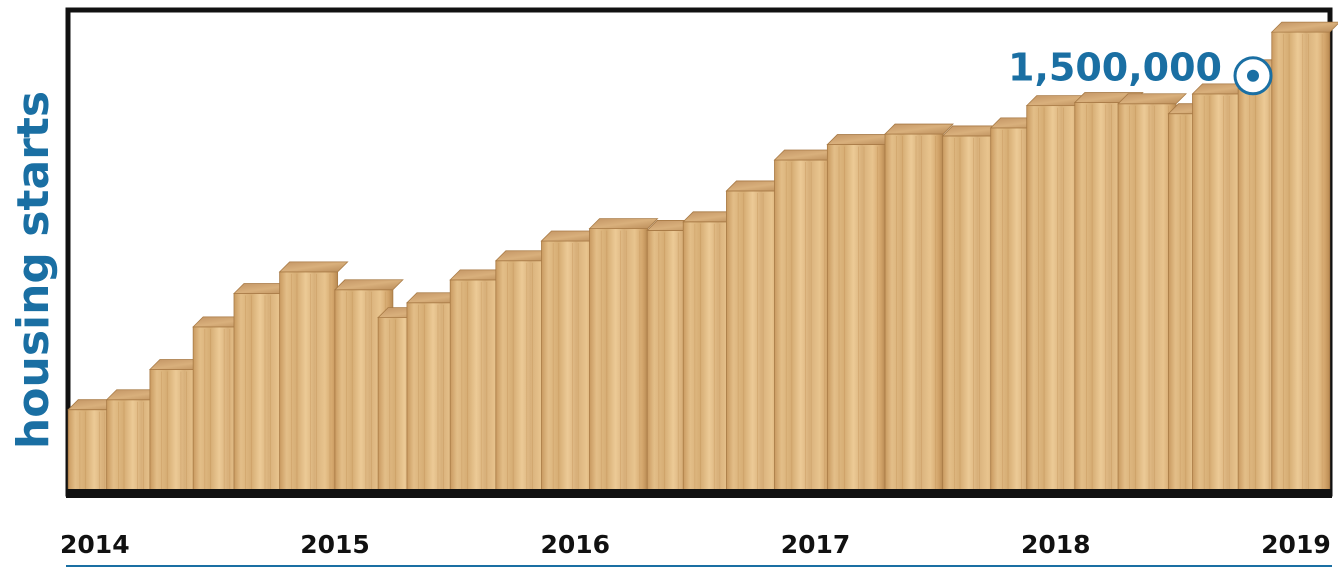 The width and height of the screenshot is (1338, 571). Describe the element at coordinates (816, 544) in the screenshot. I see `x-tick-label: 2017` at that location.